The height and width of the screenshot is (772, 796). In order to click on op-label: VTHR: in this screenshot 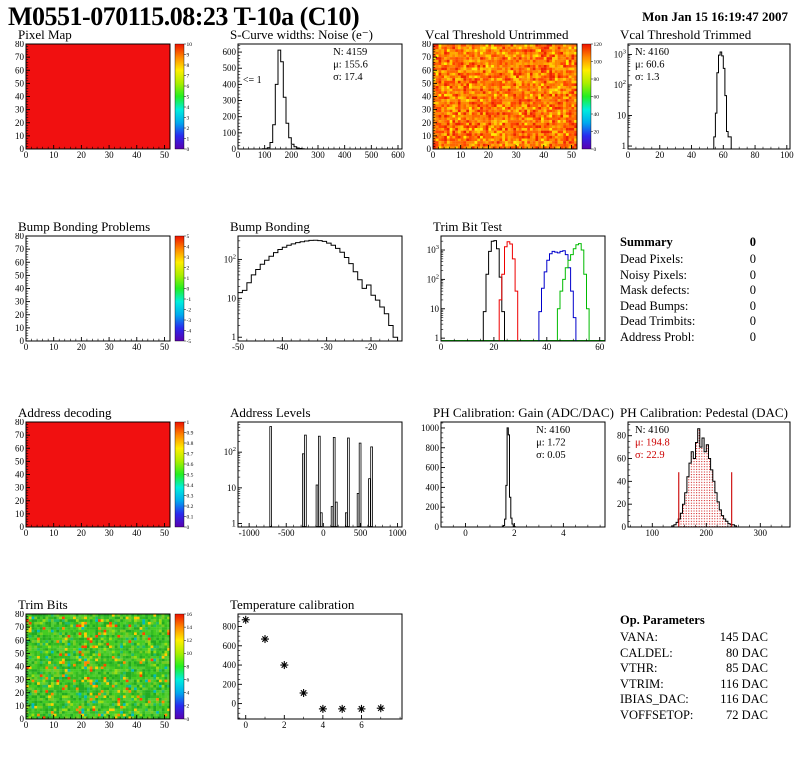, I will do `click(639, 668)`.